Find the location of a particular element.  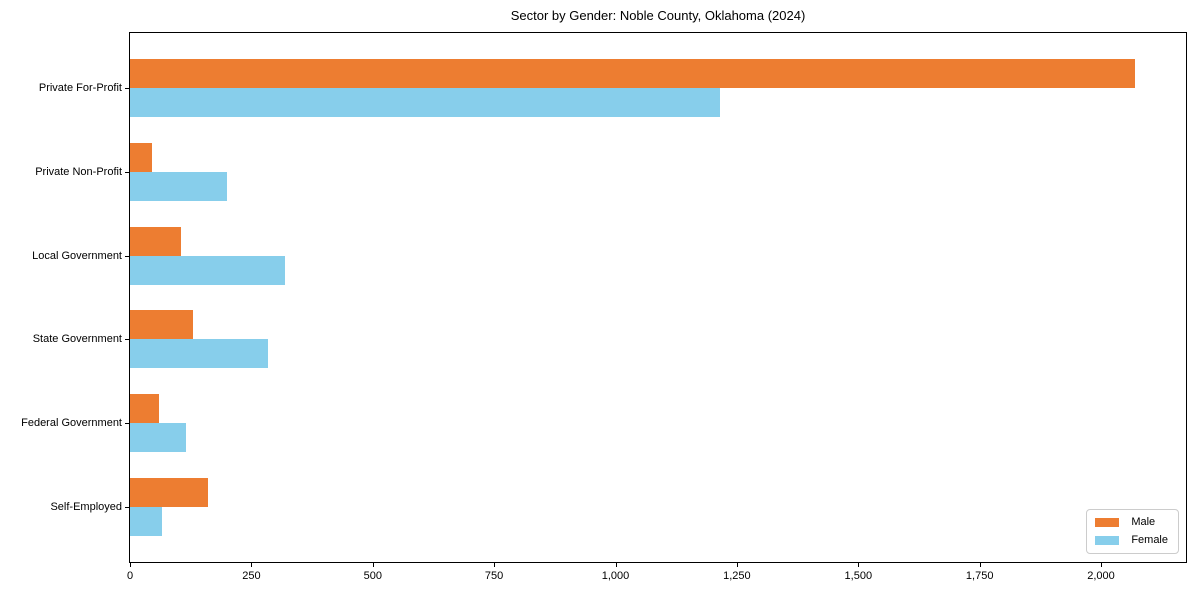

y-label-local-government: Local Government is located at coordinates (77, 255).